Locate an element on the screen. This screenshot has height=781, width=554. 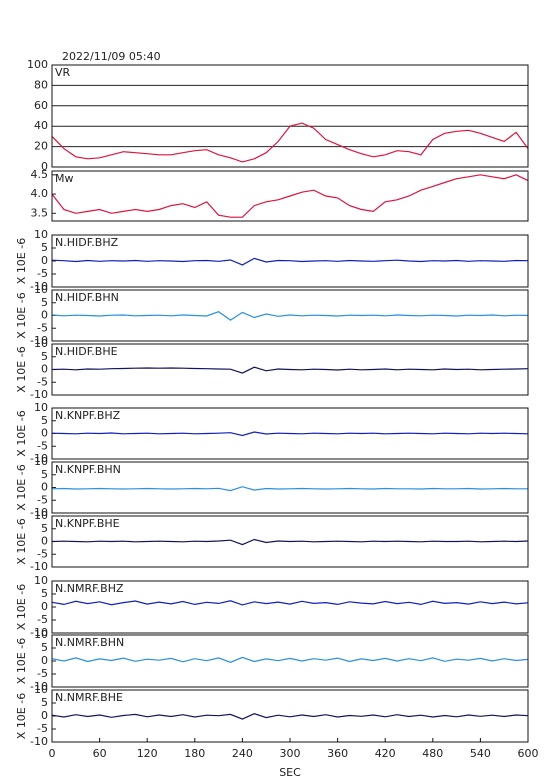
x-tick-label: 360 is located at coordinates (337, 753).